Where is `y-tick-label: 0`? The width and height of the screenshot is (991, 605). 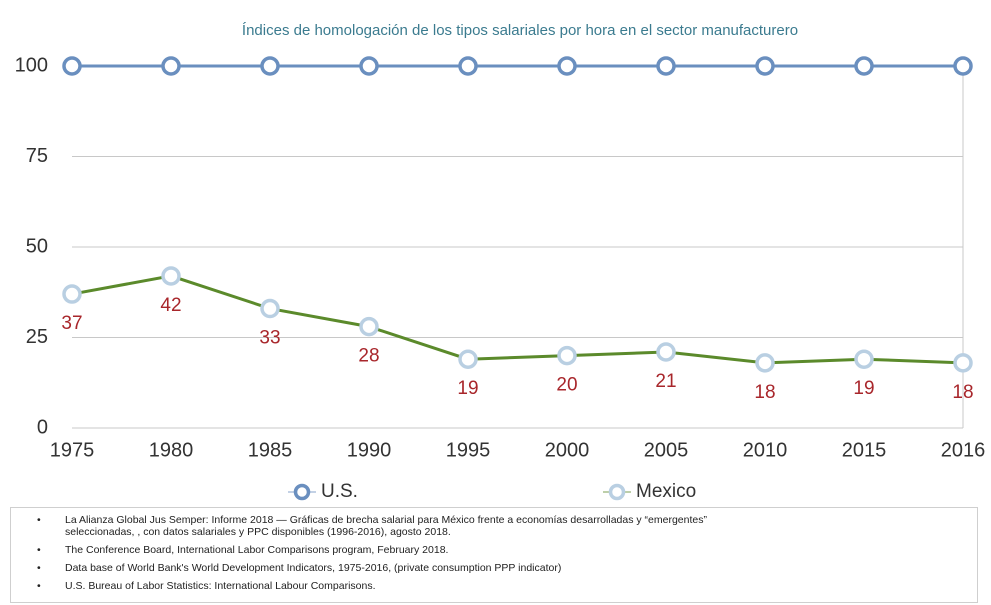
y-tick-label: 0 is located at coordinates (42, 427).